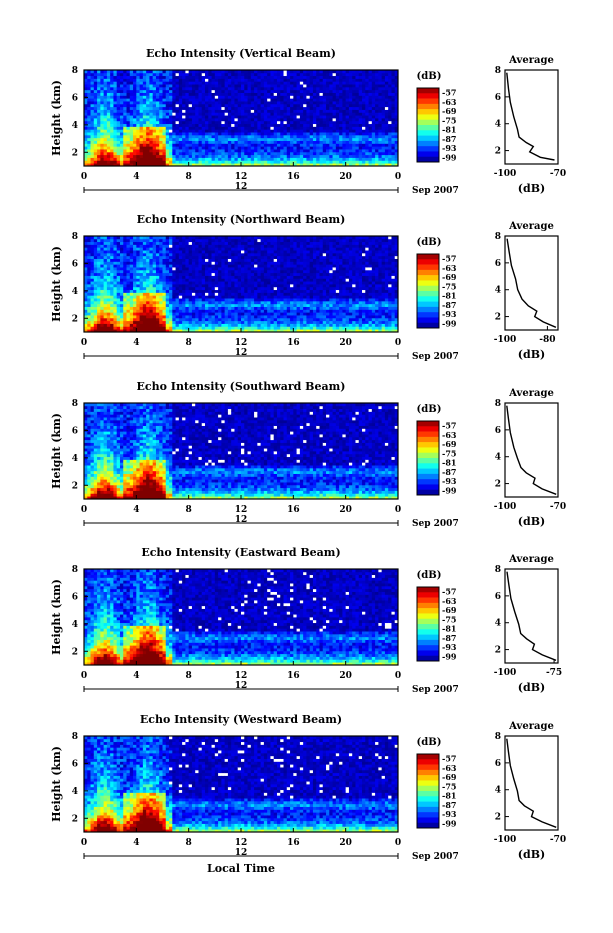 The image size is (613, 933). Describe the element at coordinates (398, 177) in the screenshot. I see `heatmap-xtick-label: 0` at that location.